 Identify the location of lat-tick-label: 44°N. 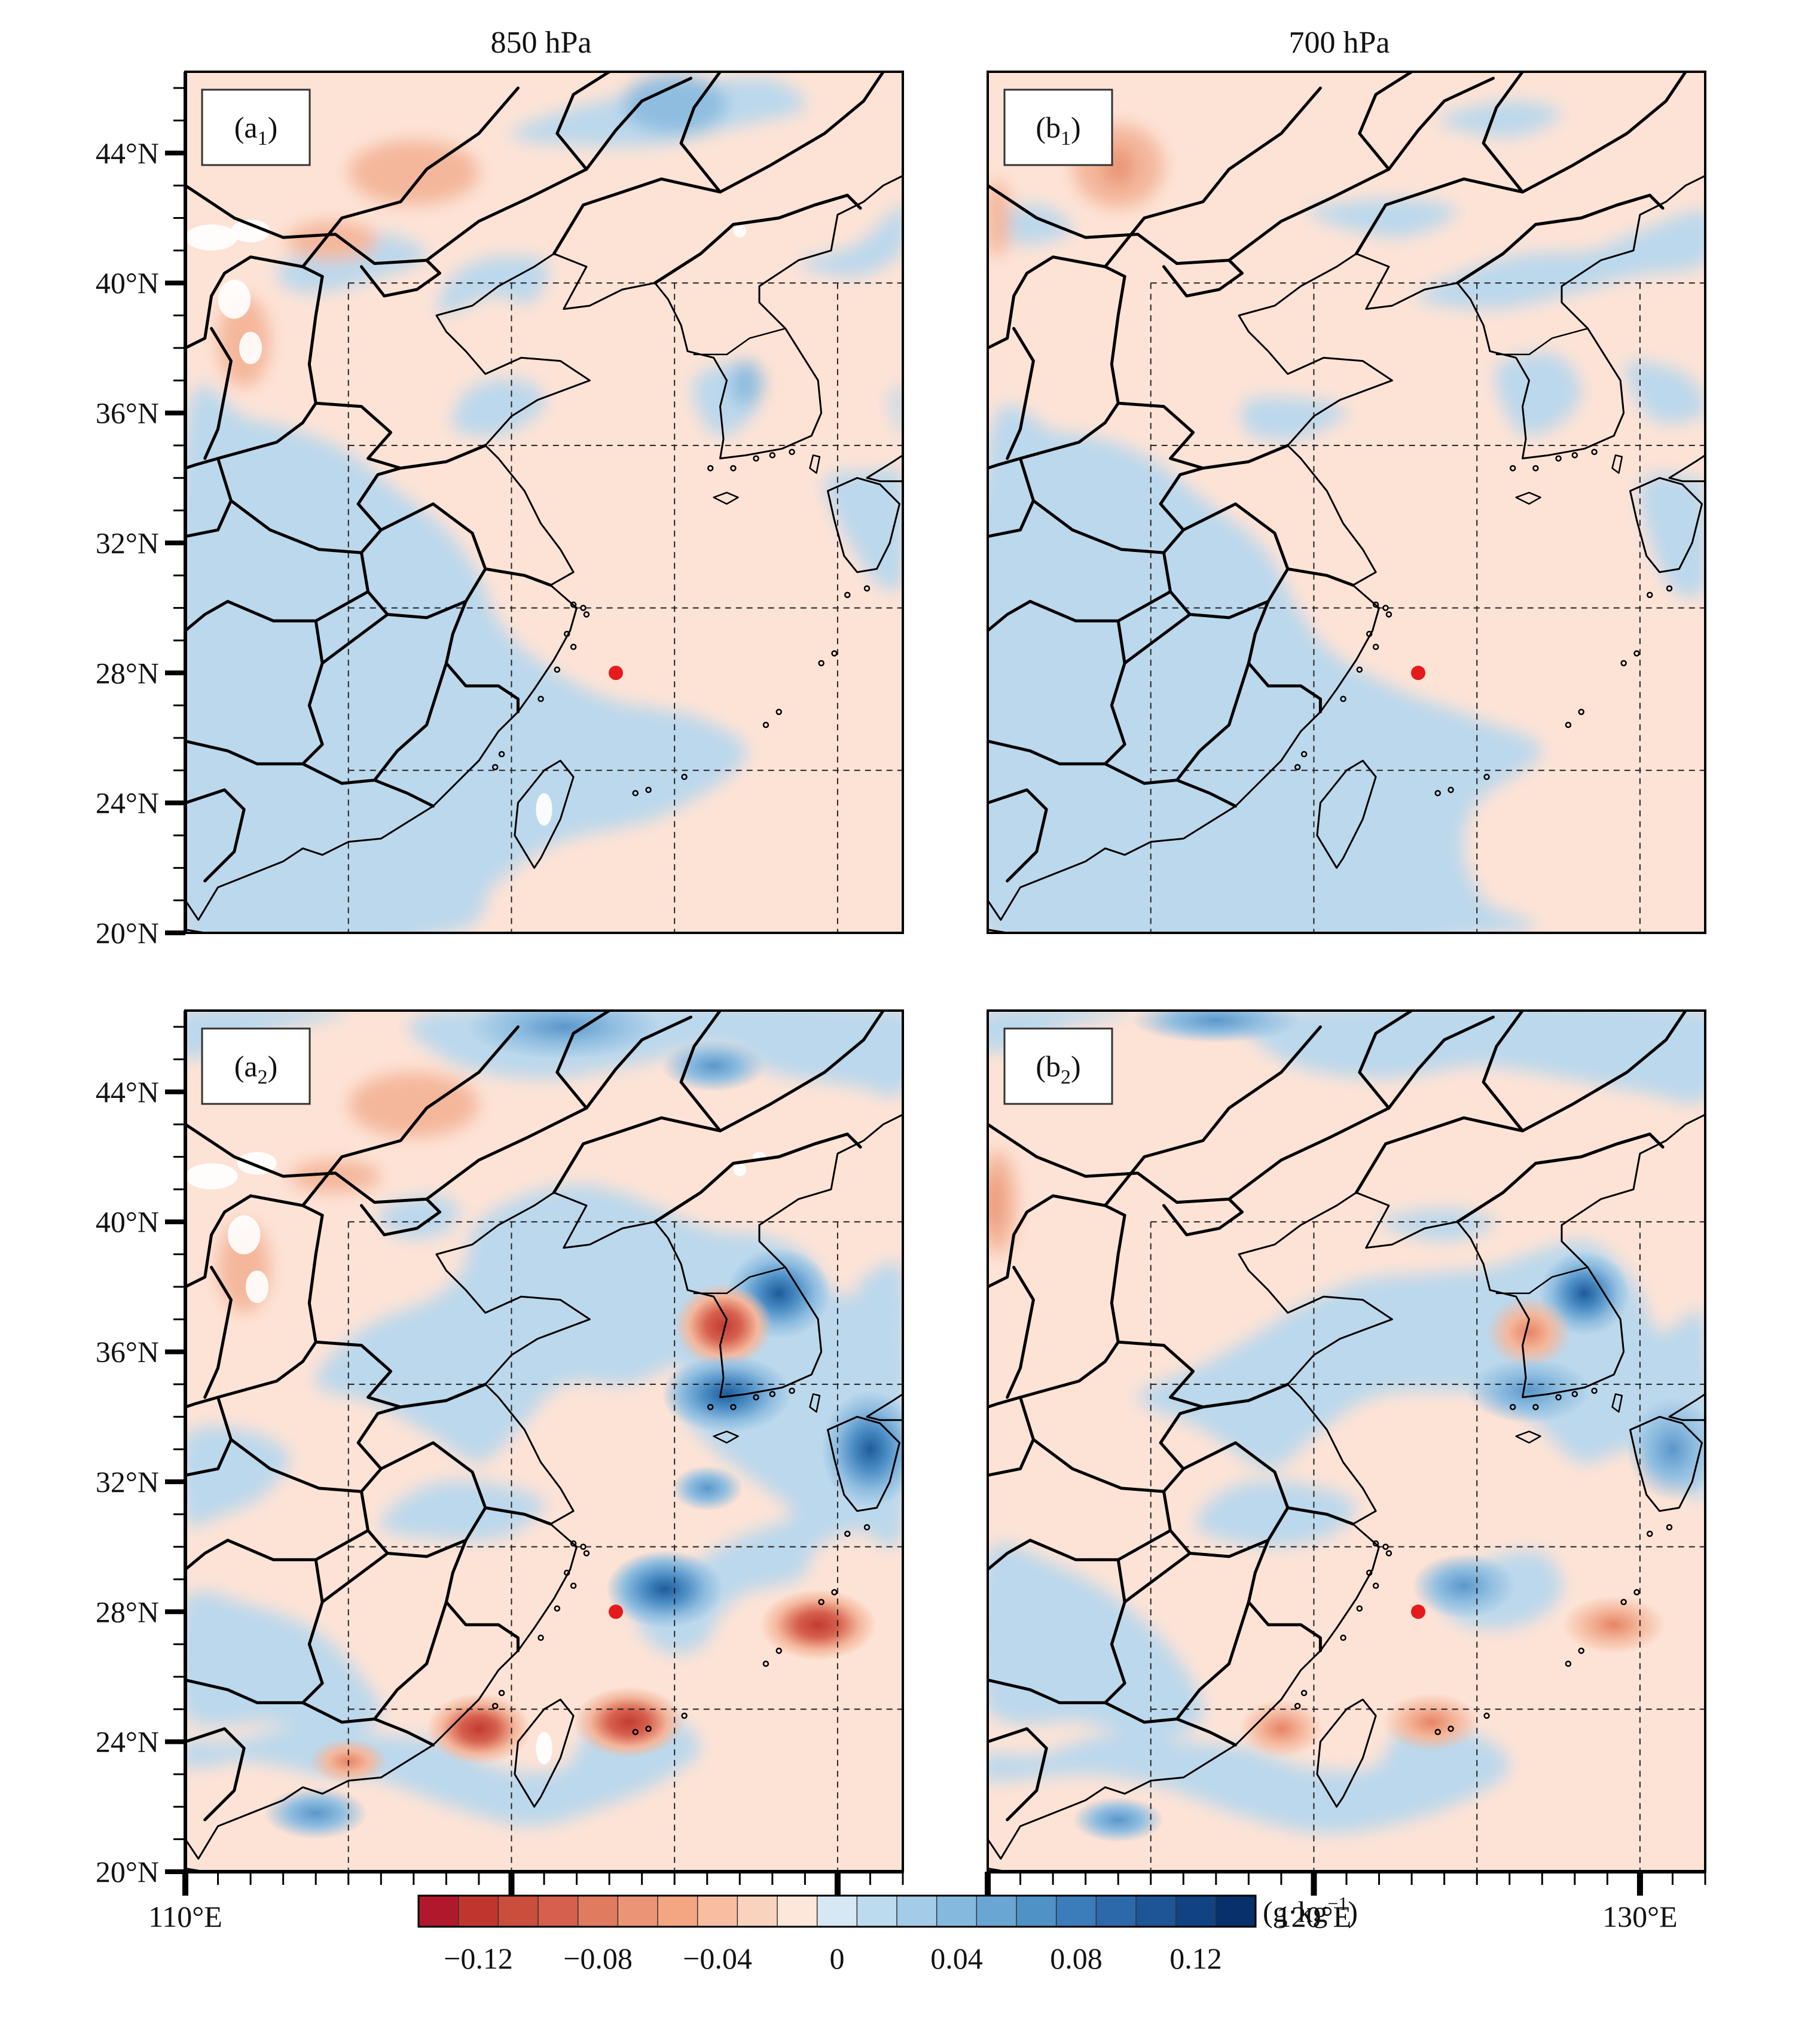
(128, 1092).